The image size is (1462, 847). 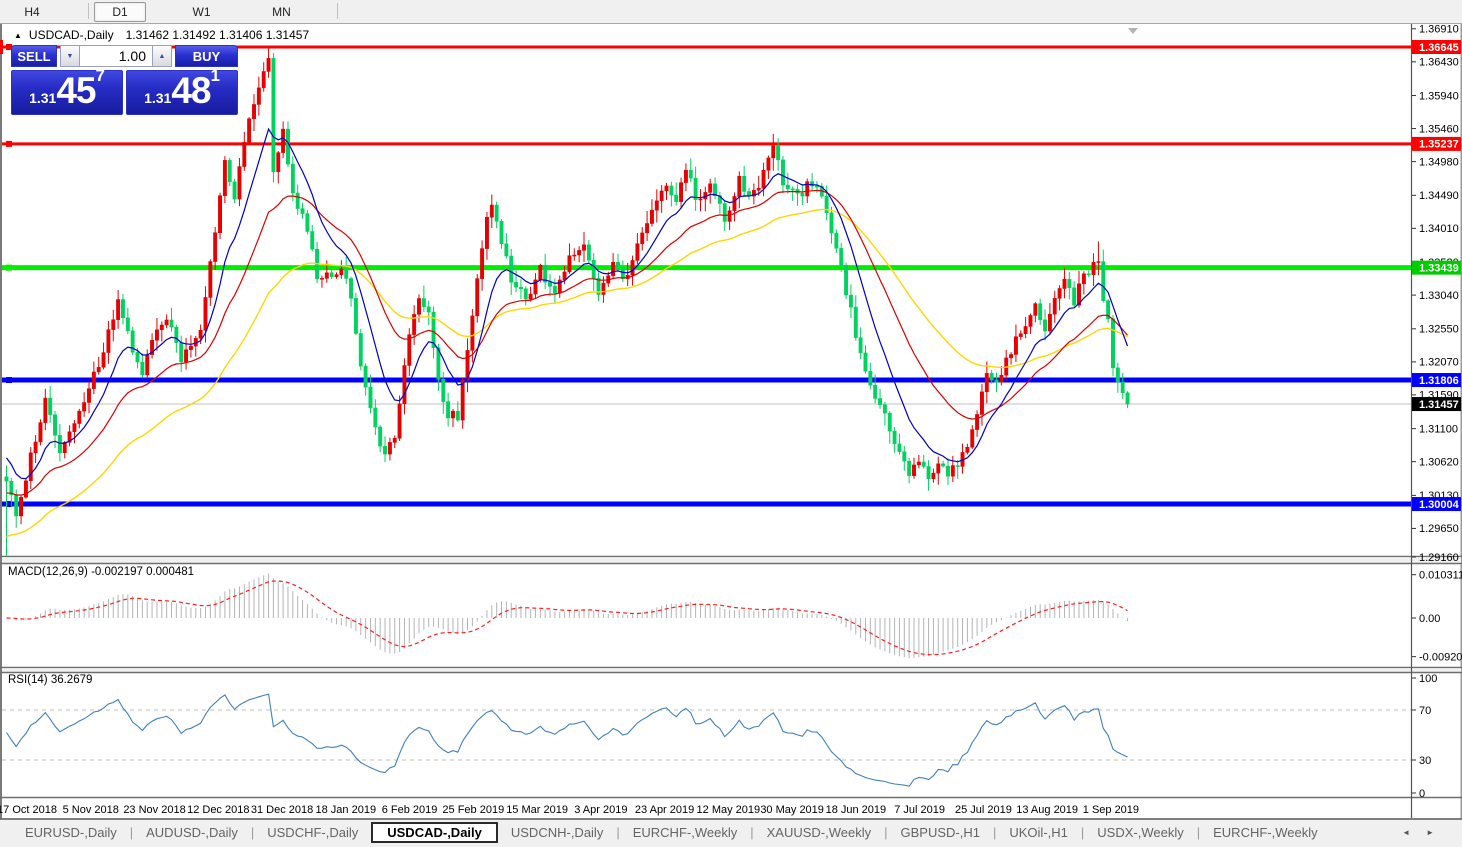 What do you see at coordinates (729, 810) in the screenshot?
I see `svg-text: 12 May 2019` at bounding box center [729, 810].